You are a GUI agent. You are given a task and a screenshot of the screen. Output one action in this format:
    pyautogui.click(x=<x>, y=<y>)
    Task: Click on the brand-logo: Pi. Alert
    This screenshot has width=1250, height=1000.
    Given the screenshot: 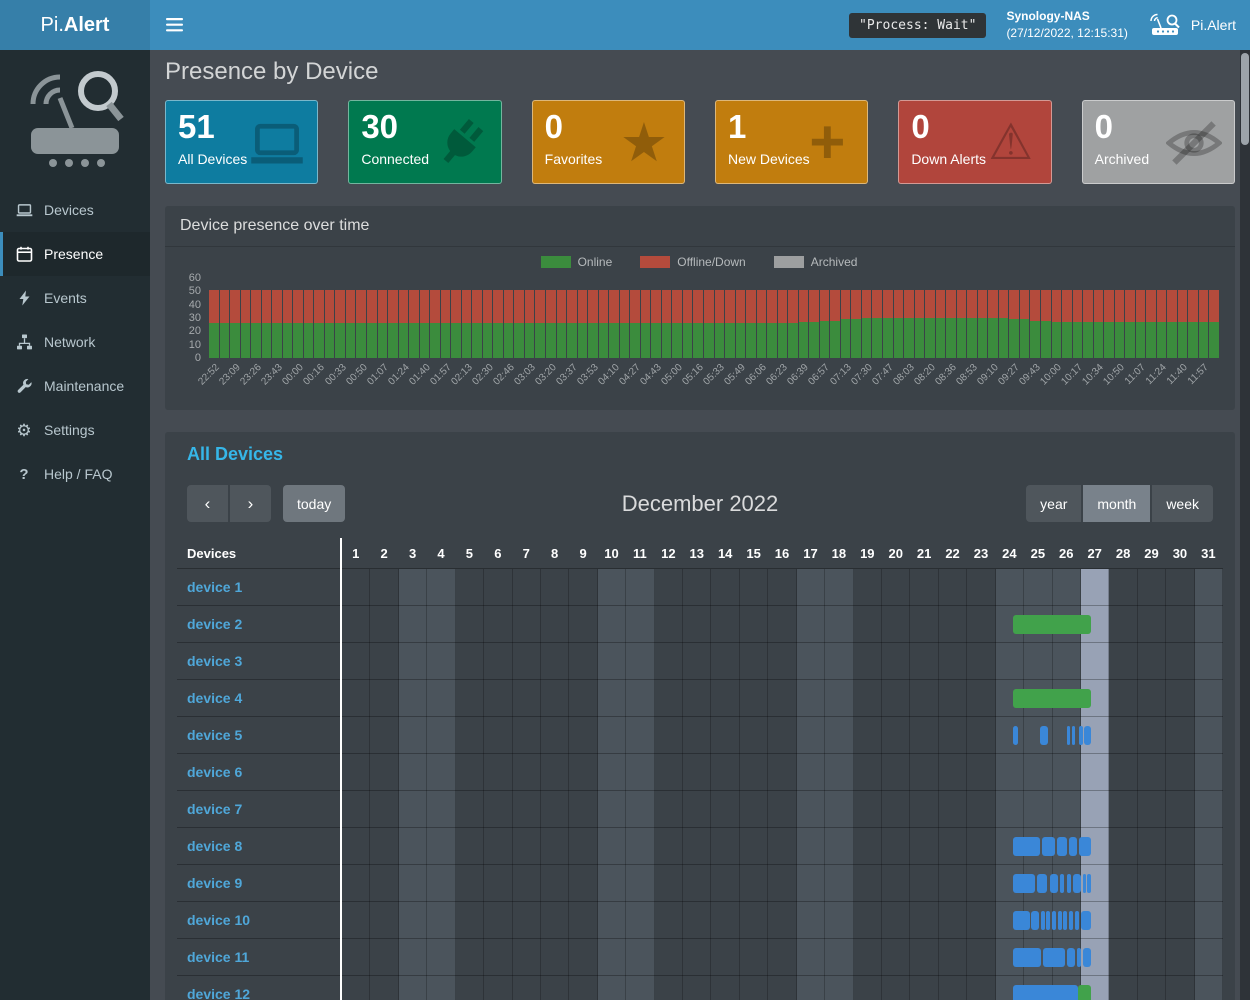 What is the action you would take?
    pyautogui.click(x=75, y=25)
    